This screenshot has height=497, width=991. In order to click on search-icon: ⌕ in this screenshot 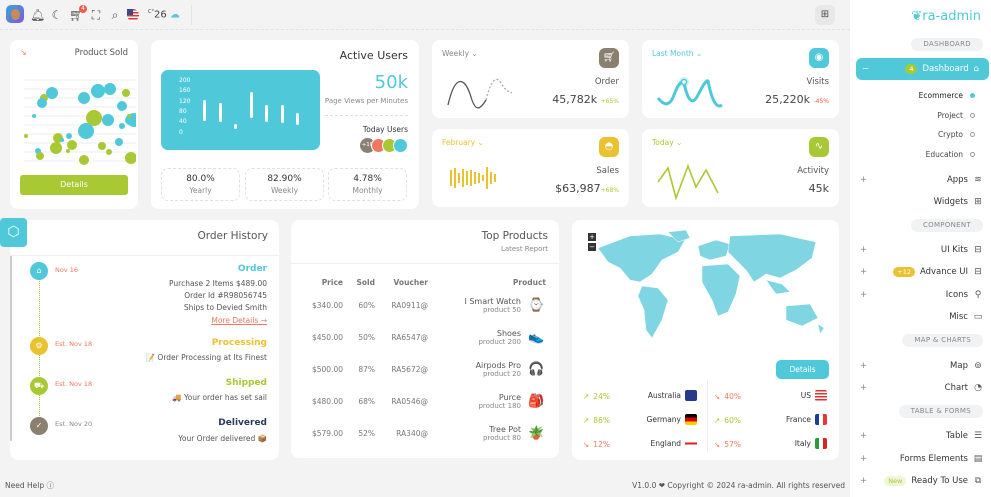, I will do `click(115, 15)`.